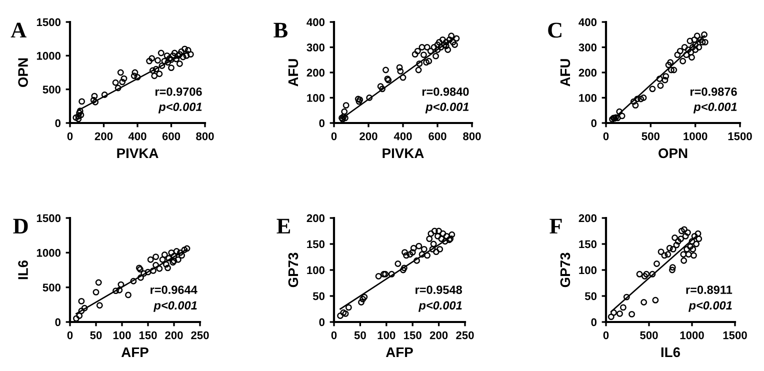 The height and width of the screenshot is (371, 764). Describe the element at coordinates (23, 72) in the screenshot. I see `y-axis-title: OPN` at that location.